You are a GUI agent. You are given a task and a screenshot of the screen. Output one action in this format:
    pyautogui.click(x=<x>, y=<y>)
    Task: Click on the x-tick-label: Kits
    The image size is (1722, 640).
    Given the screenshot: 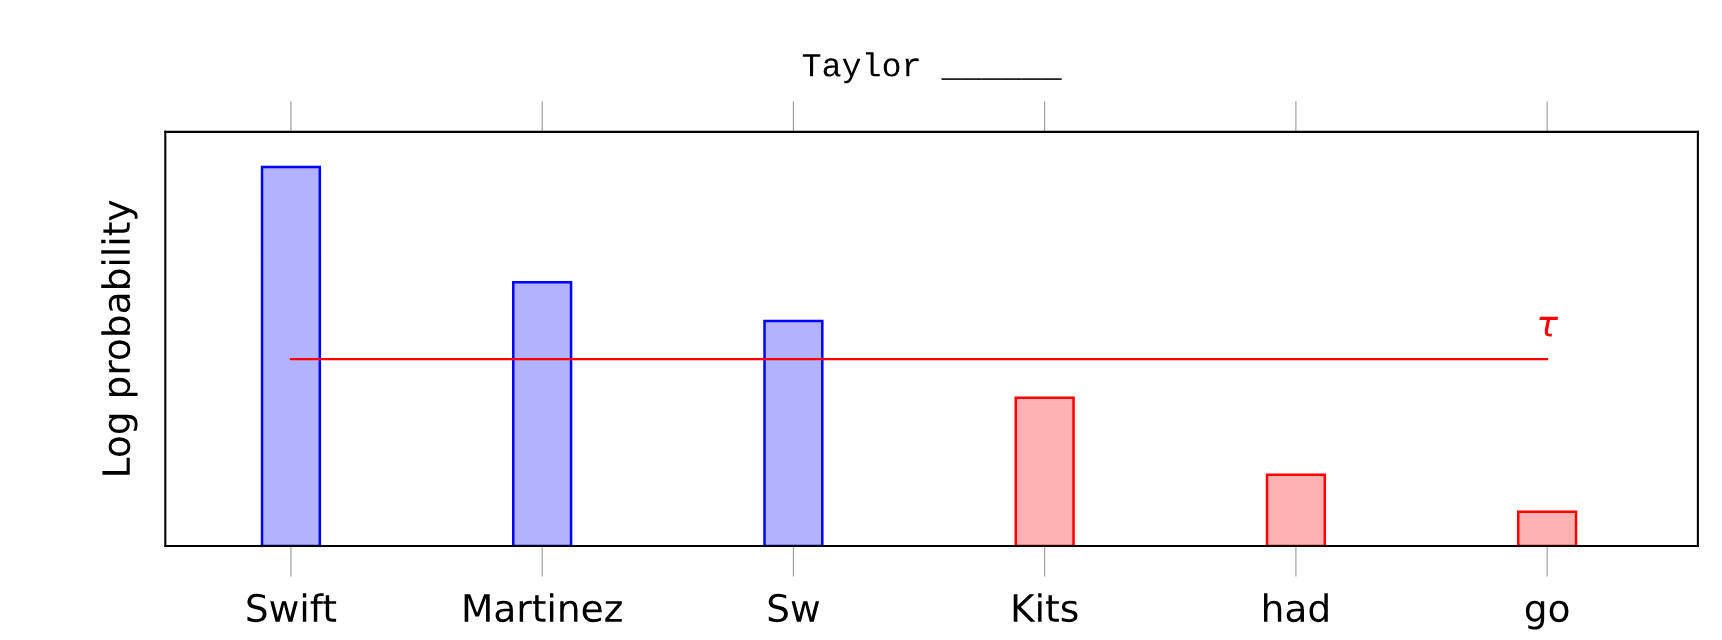 What is the action you would take?
    pyautogui.click(x=1045, y=608)
    